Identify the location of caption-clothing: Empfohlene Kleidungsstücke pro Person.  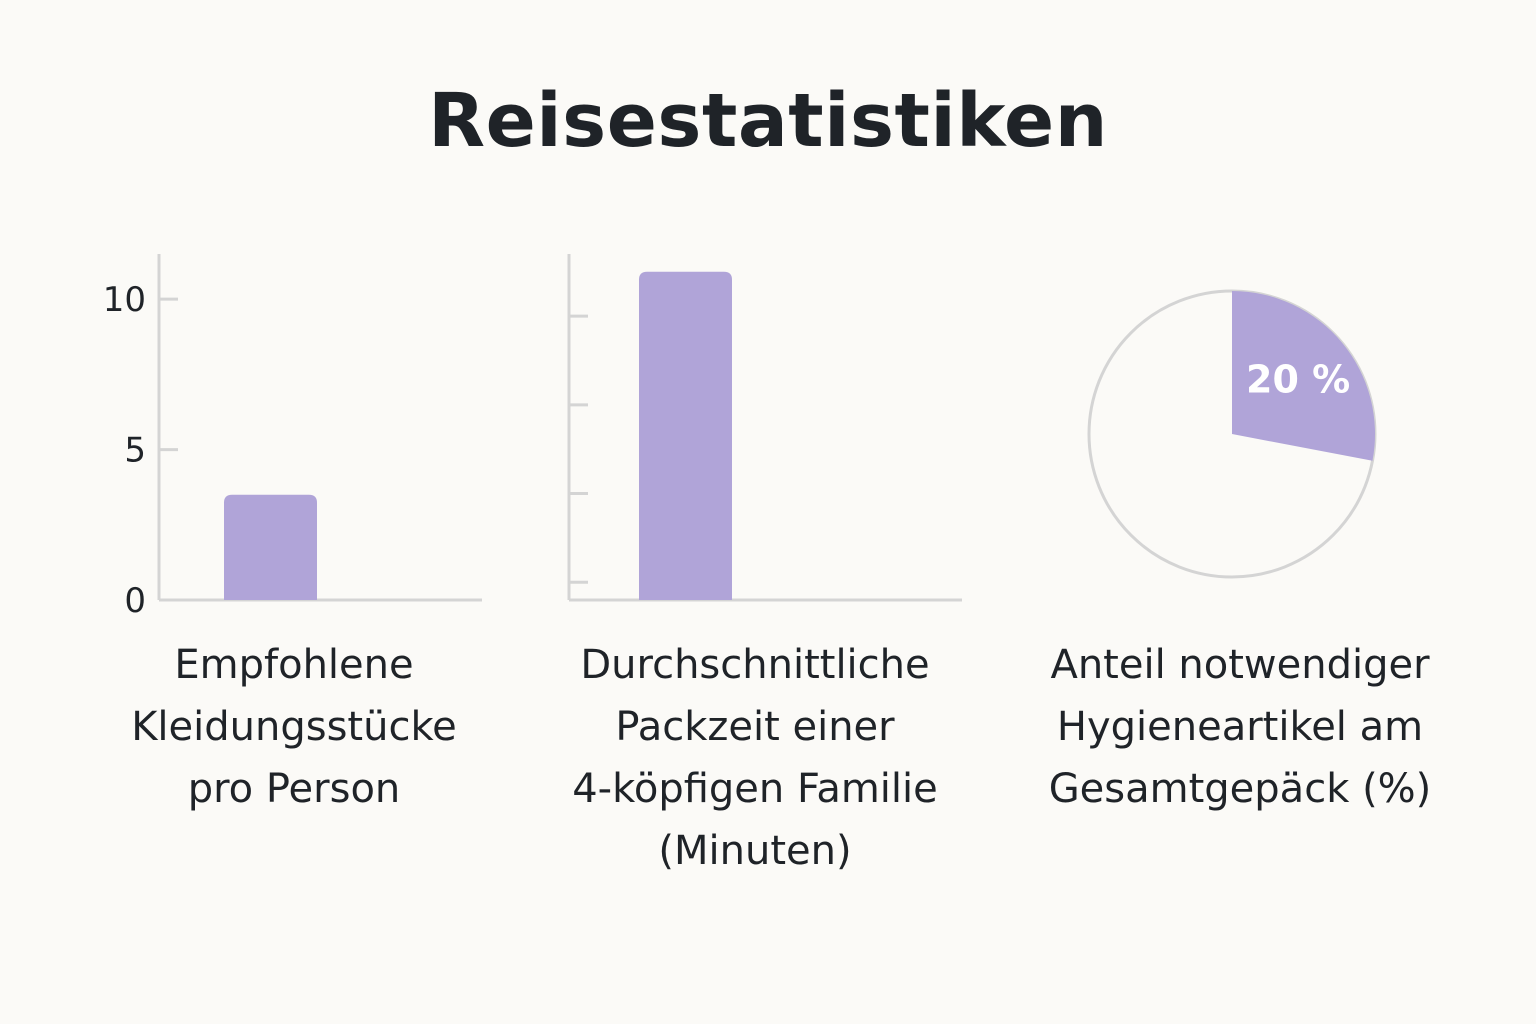
(294, 727).